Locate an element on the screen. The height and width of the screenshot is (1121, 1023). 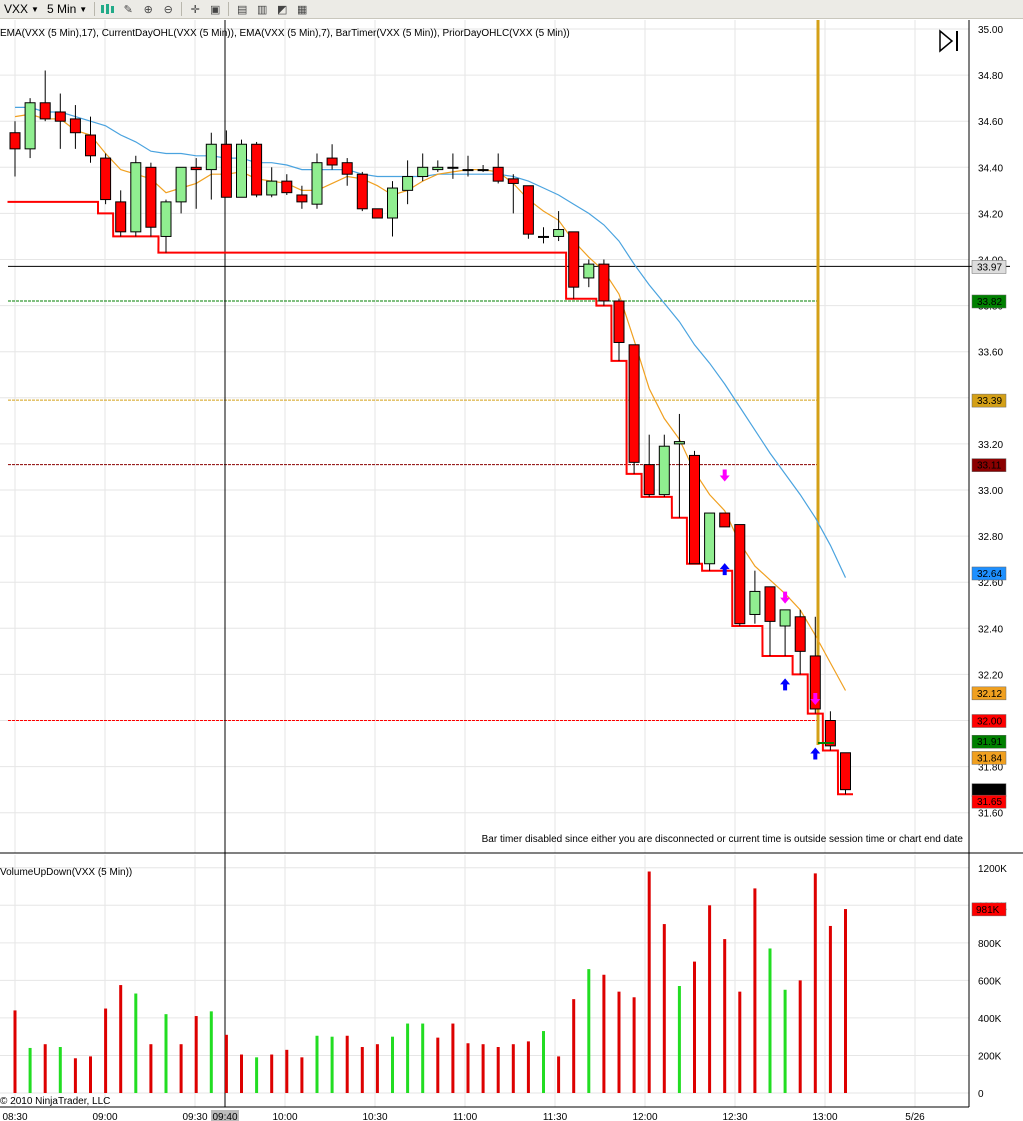
zoom-in-icon: ⊕ is located at coordinates (148, 9).